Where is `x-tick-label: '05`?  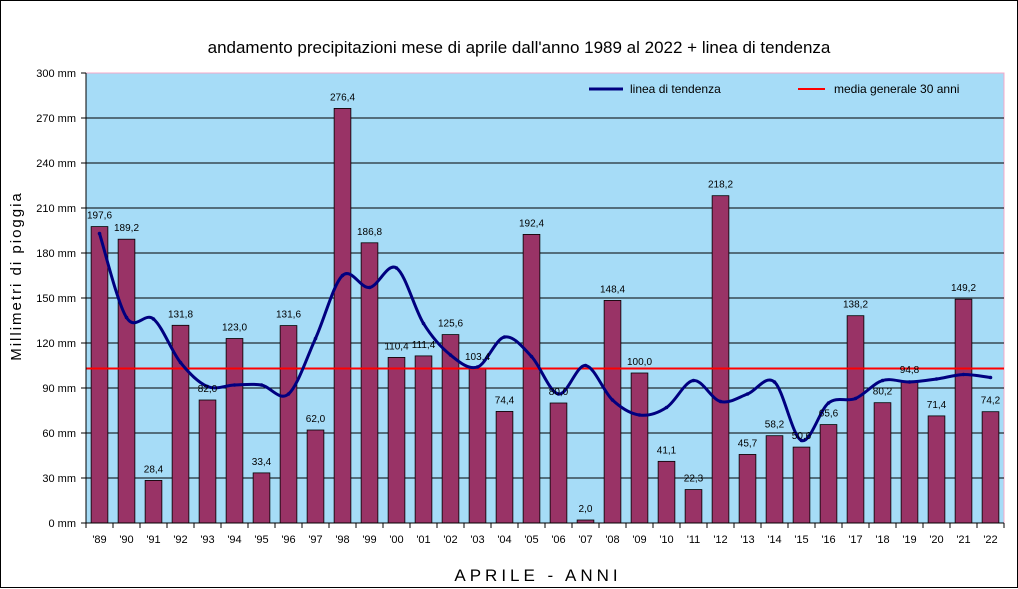
x-tick-label: '05 is located at coordinates (531, 540).